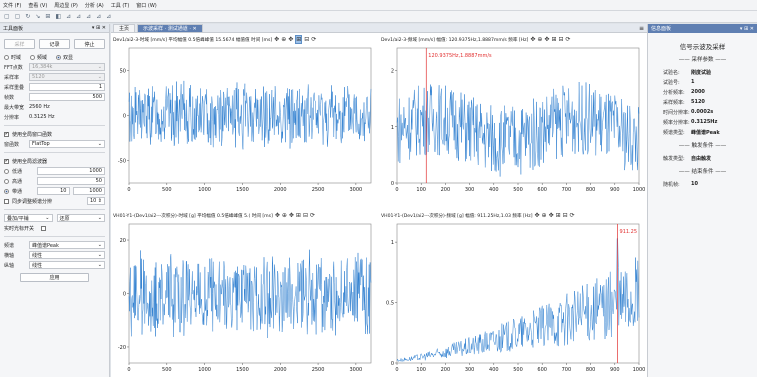 The image size is (757, 377). Describe the element at coordinates (280, 190) in the screenshot. I see `x-tick-label: 2000` at that location.